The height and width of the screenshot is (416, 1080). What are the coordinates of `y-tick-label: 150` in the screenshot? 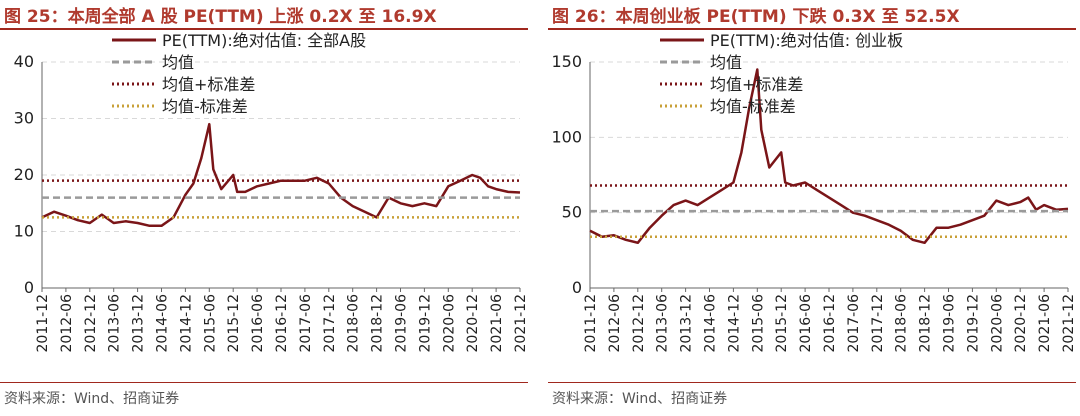 It's located at (566, 61).